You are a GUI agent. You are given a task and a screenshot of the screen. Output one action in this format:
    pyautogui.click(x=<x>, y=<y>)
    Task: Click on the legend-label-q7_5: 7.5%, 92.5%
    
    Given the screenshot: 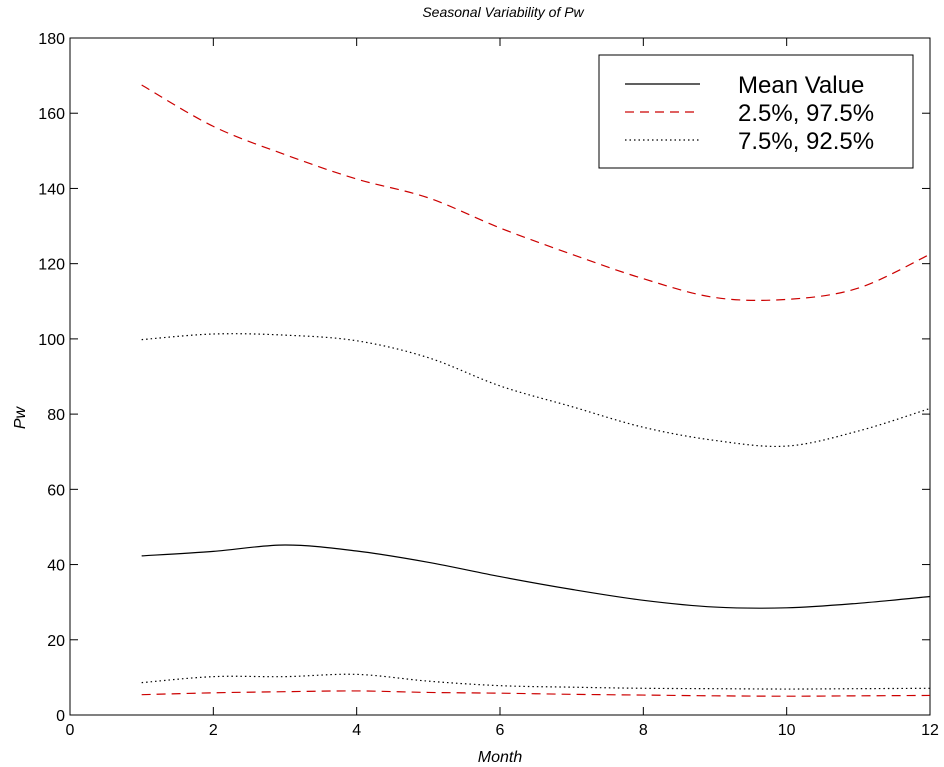 What is the action you would take?
    pyautogui.click(x=806, y=141)
    